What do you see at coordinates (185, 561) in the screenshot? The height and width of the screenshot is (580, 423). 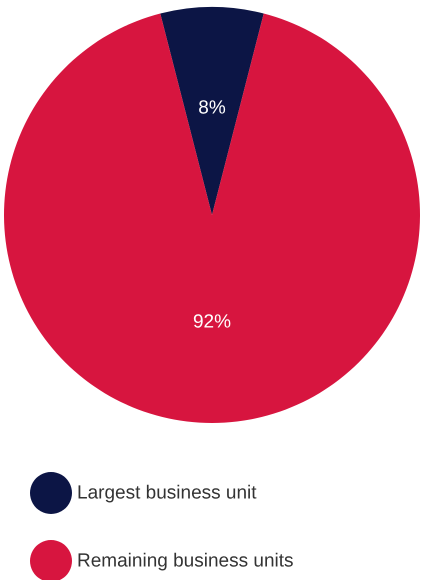 I see `legend-label: Remaining business units` at bounding box center [185, 561].